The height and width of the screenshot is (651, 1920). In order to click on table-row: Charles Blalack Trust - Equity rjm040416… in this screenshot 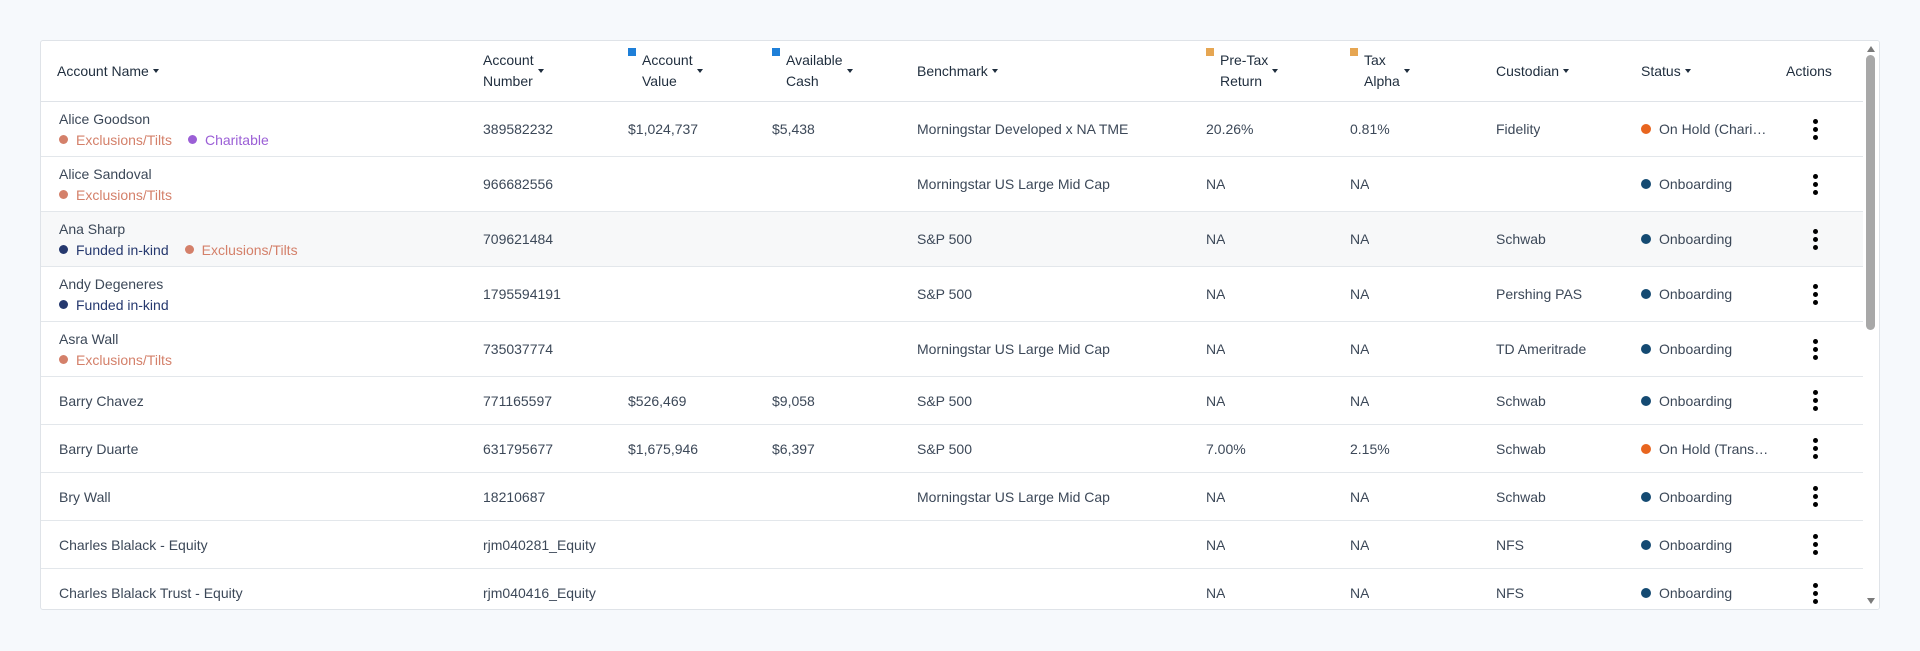, I will do `click(953, 589)`.